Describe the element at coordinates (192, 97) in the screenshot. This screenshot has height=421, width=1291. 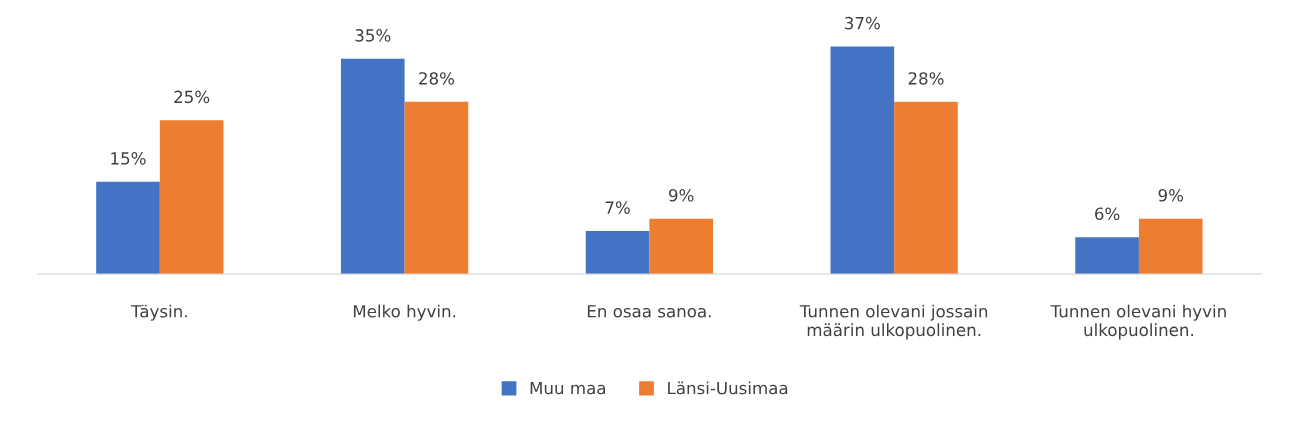
I see `data-label: 25%` at that location.